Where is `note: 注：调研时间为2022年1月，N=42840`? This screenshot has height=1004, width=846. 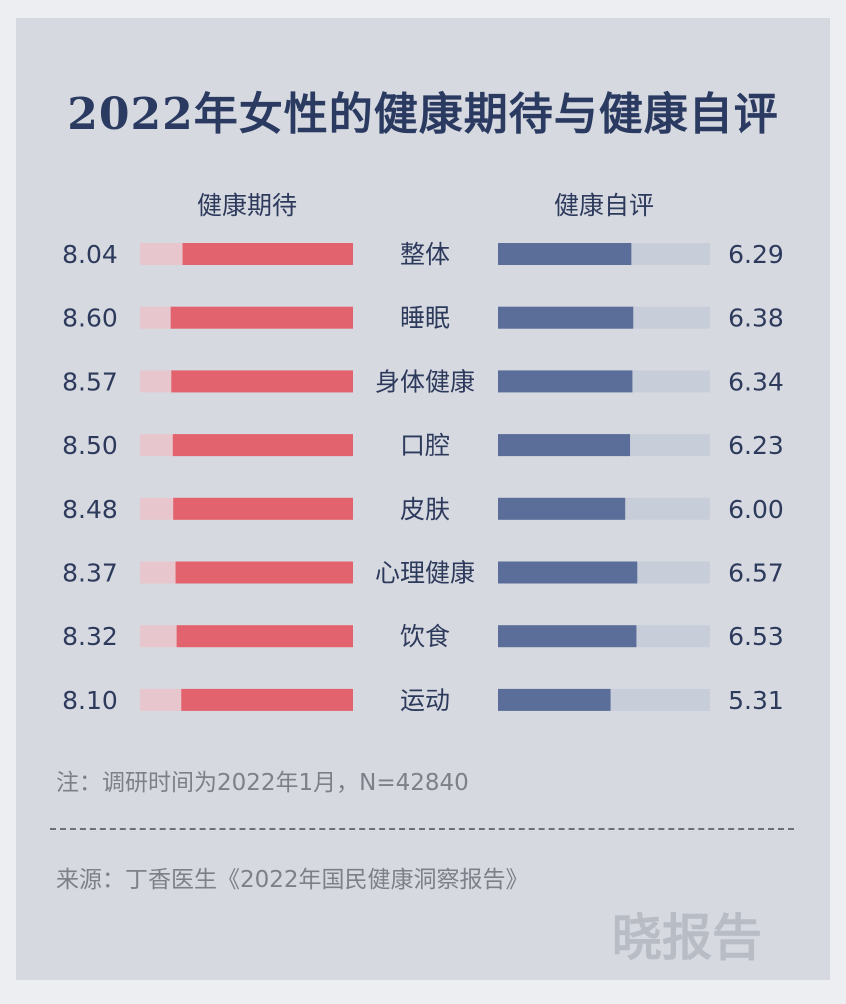
note: 注：调研时间为2022年1月，N=42840 is located at coordinates (262, 783).